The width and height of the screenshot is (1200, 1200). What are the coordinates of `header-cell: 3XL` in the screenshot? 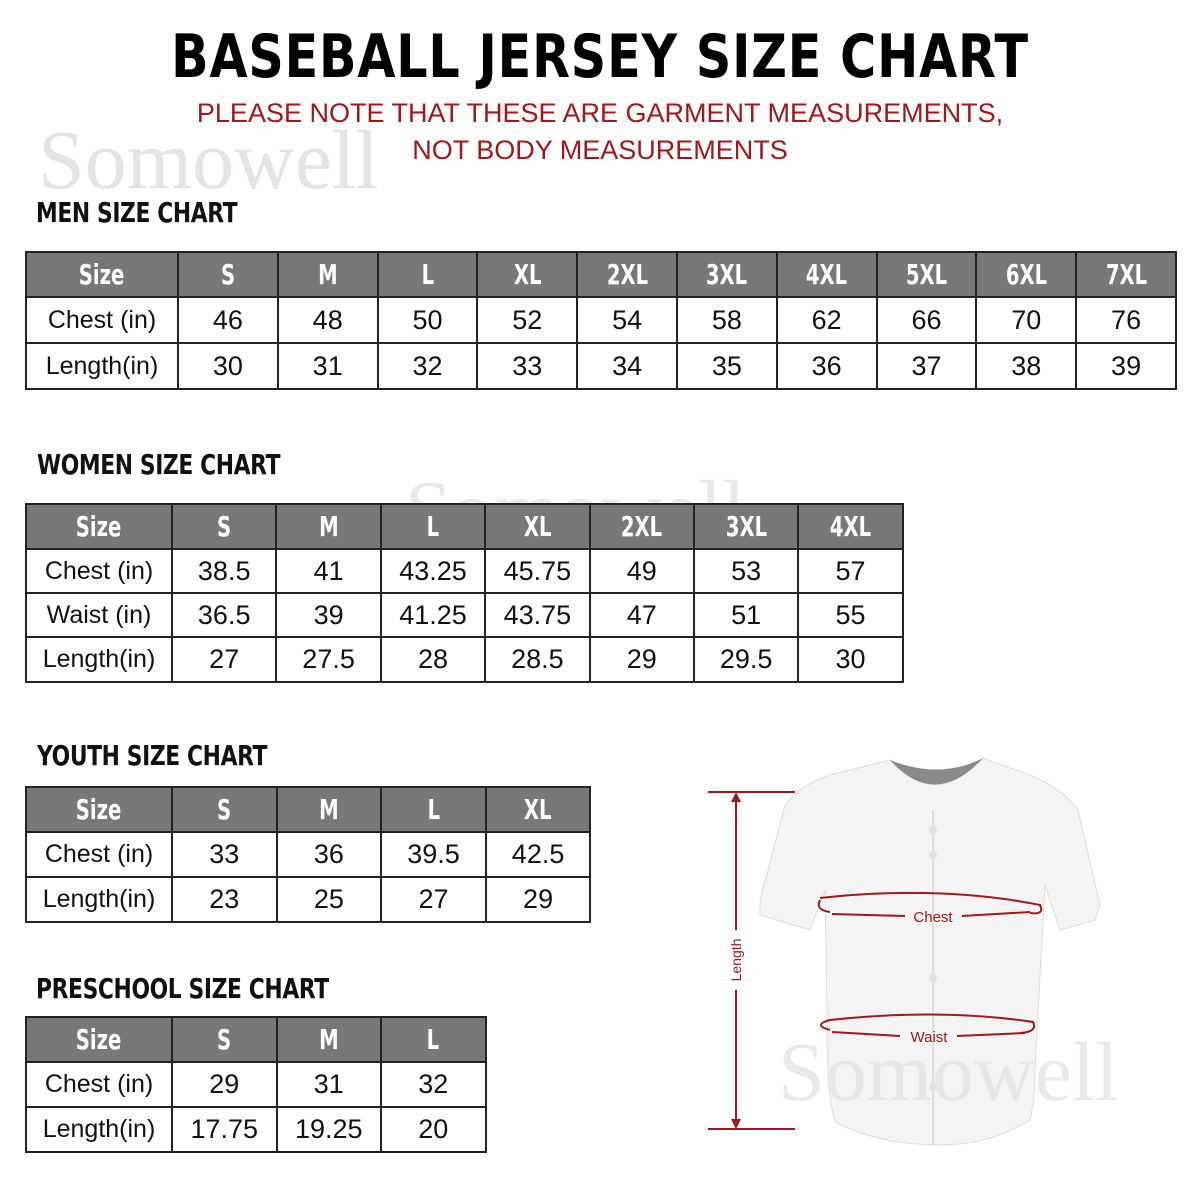 It's located at (726, 274).